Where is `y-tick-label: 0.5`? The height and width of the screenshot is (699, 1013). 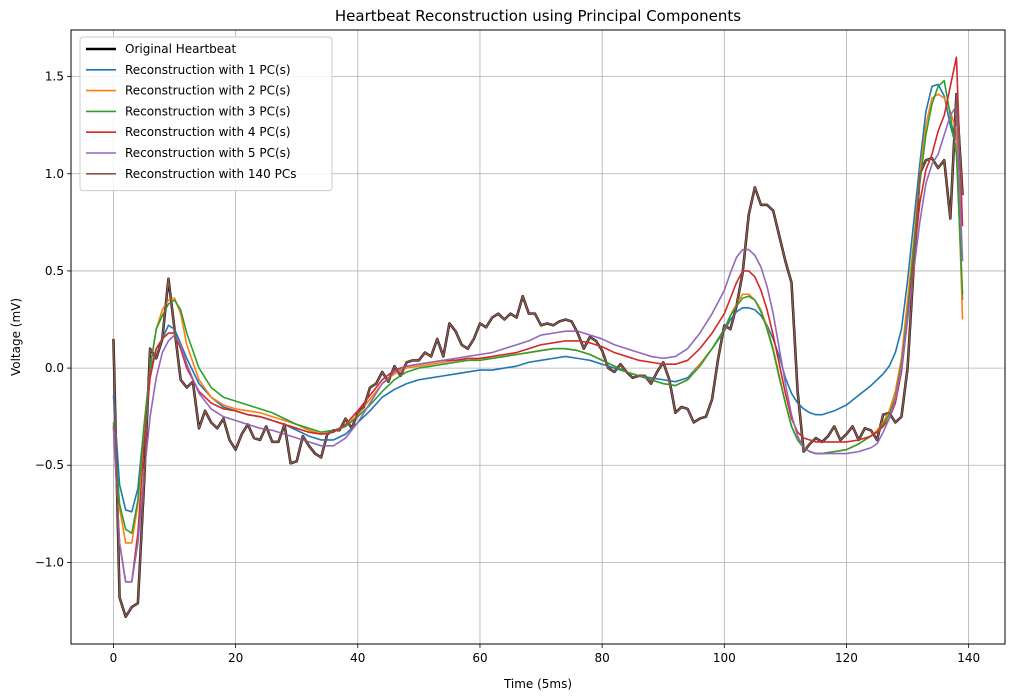 y-tick-label: 0.5 is located at coordinates (54, 271).